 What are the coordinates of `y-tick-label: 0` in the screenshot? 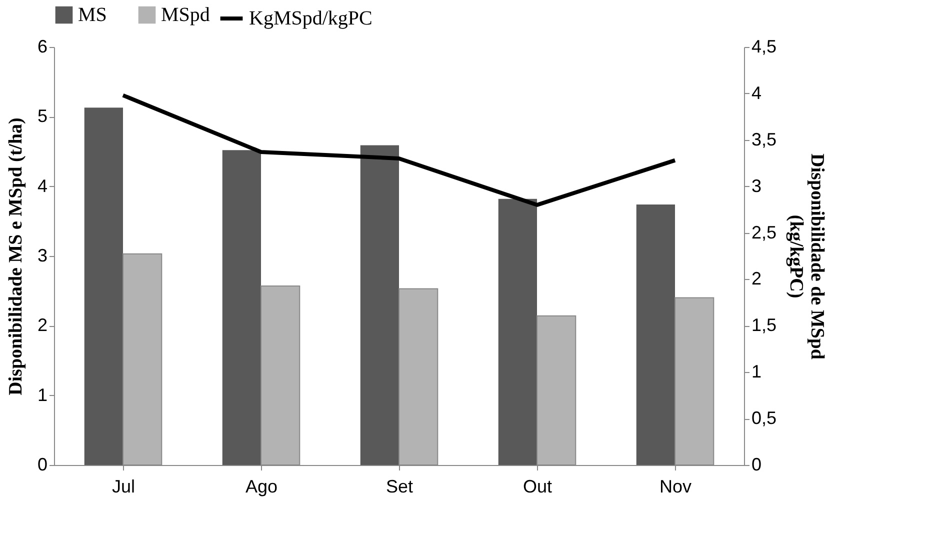 It's located at (42, 464).